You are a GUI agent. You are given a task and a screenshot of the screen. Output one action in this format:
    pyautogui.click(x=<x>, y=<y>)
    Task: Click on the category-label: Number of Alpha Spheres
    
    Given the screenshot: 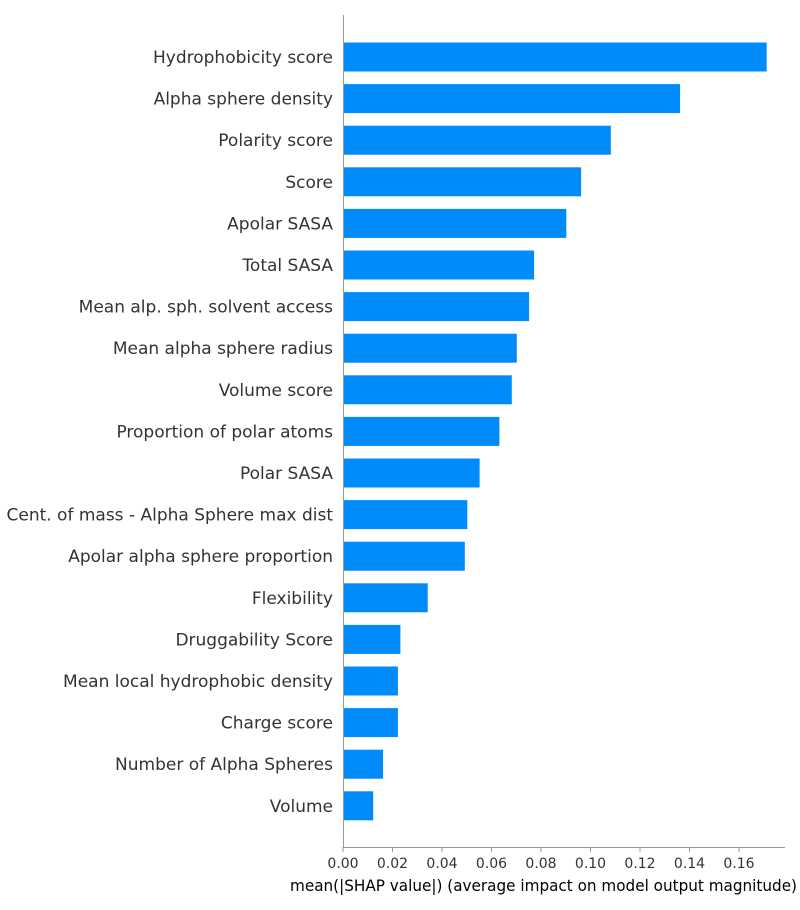 What is the action you would take?
    pyautogui.click(x=224, y=765)
    